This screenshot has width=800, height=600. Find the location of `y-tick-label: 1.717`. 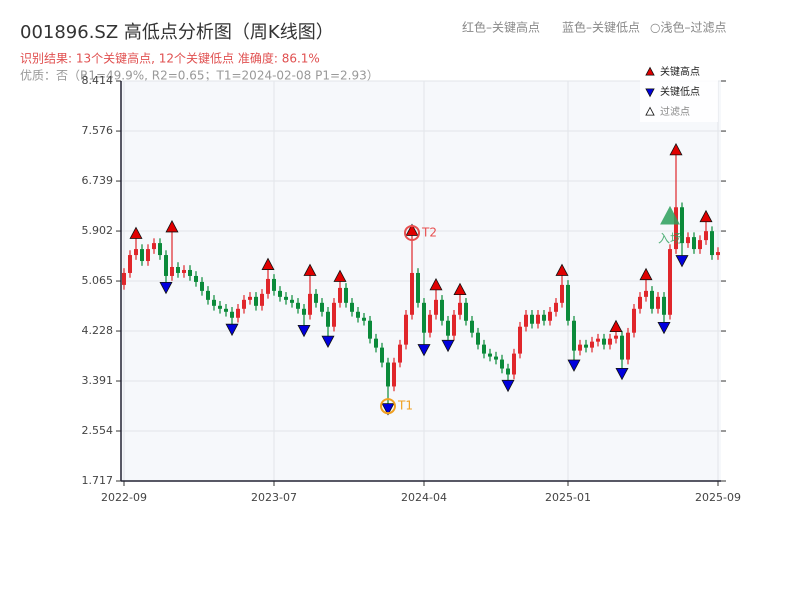

y-tick-label: 1.717 is located at coordinates (98, 480).